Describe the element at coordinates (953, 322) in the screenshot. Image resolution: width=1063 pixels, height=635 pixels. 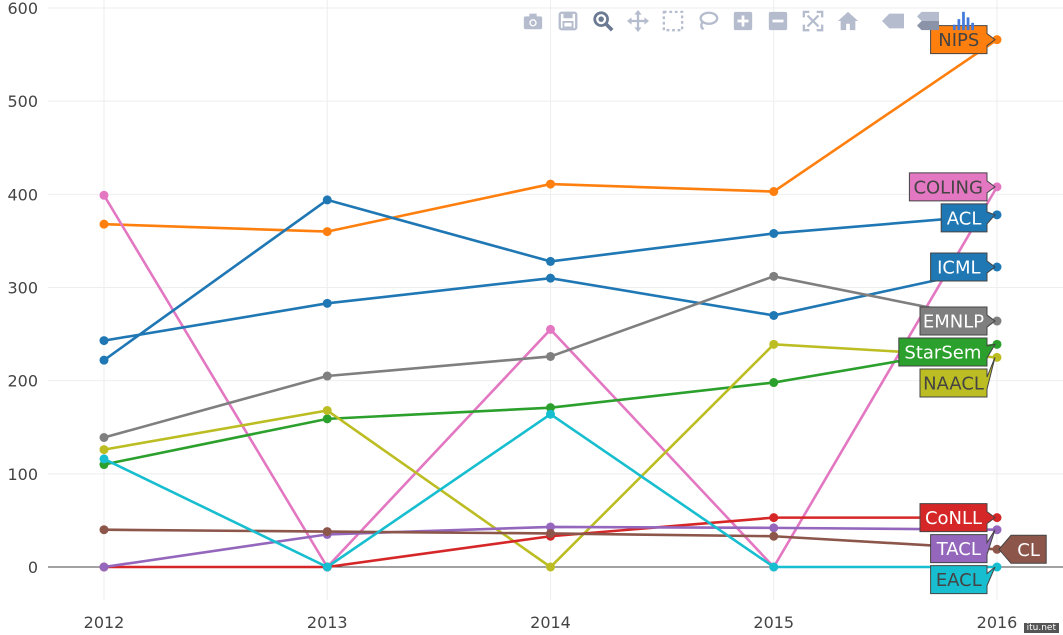
I see `series-tag-label: EMNLP` at that location.